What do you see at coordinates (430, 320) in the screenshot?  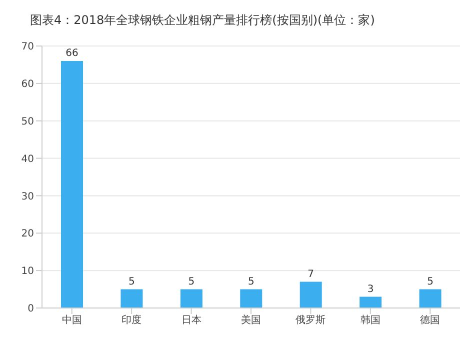 I see `x-tick-label: 德国` at bounding box center [430, 320].